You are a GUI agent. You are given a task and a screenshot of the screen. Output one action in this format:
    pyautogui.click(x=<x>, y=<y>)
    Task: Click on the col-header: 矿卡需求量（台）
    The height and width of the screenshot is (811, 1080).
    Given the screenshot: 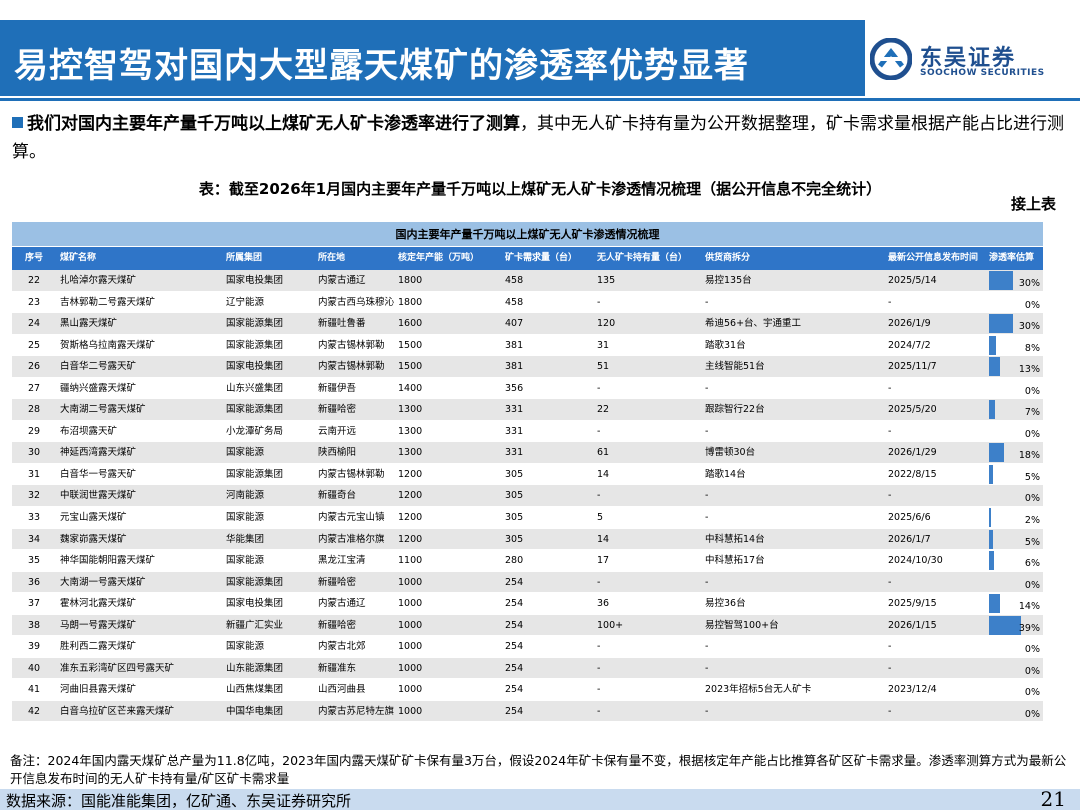 What is the action you would take?
    pyautogui.click(x=541, y=258)
    